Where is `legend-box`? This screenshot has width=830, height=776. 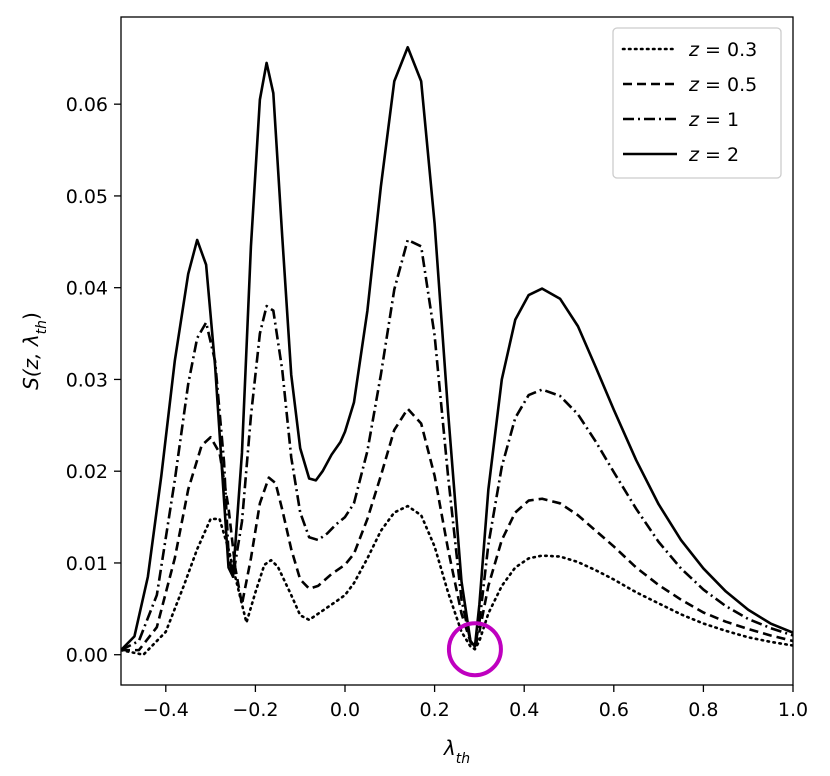
legend-box is located at coordinates (697, 103).